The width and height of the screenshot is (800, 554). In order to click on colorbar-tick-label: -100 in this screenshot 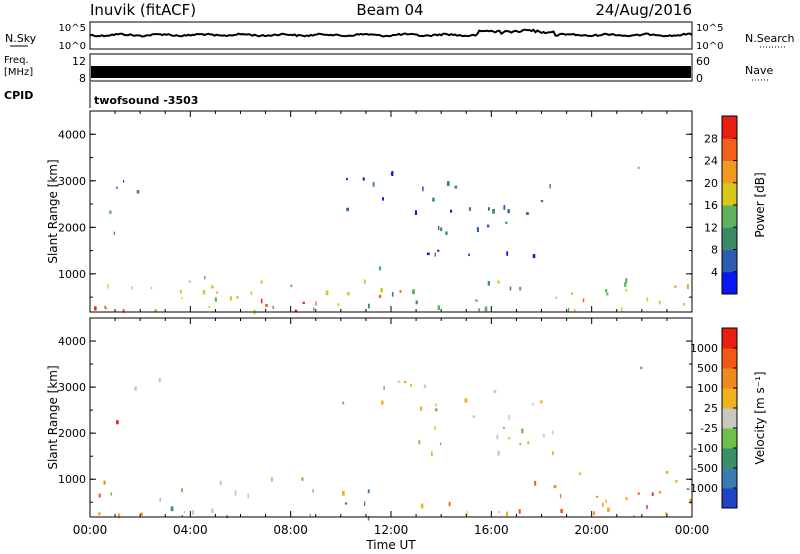, I will do `click(705, 448)`.